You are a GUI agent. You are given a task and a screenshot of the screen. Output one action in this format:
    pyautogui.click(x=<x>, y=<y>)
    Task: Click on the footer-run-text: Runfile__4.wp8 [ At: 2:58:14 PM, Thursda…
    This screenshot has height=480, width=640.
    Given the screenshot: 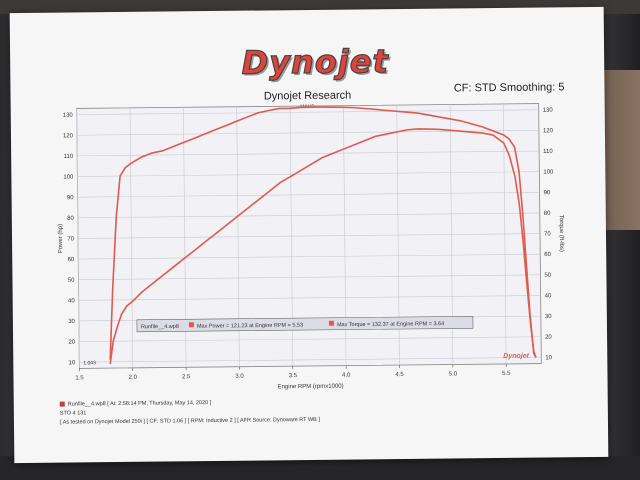 What is the action you would take?
    pyautogui.click(x=139, y=404)
    